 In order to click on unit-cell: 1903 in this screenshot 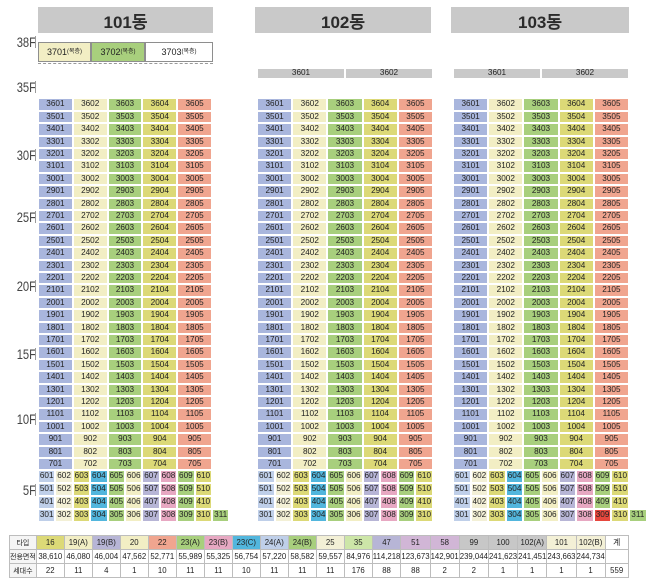, I will do `click(345, 315)`.